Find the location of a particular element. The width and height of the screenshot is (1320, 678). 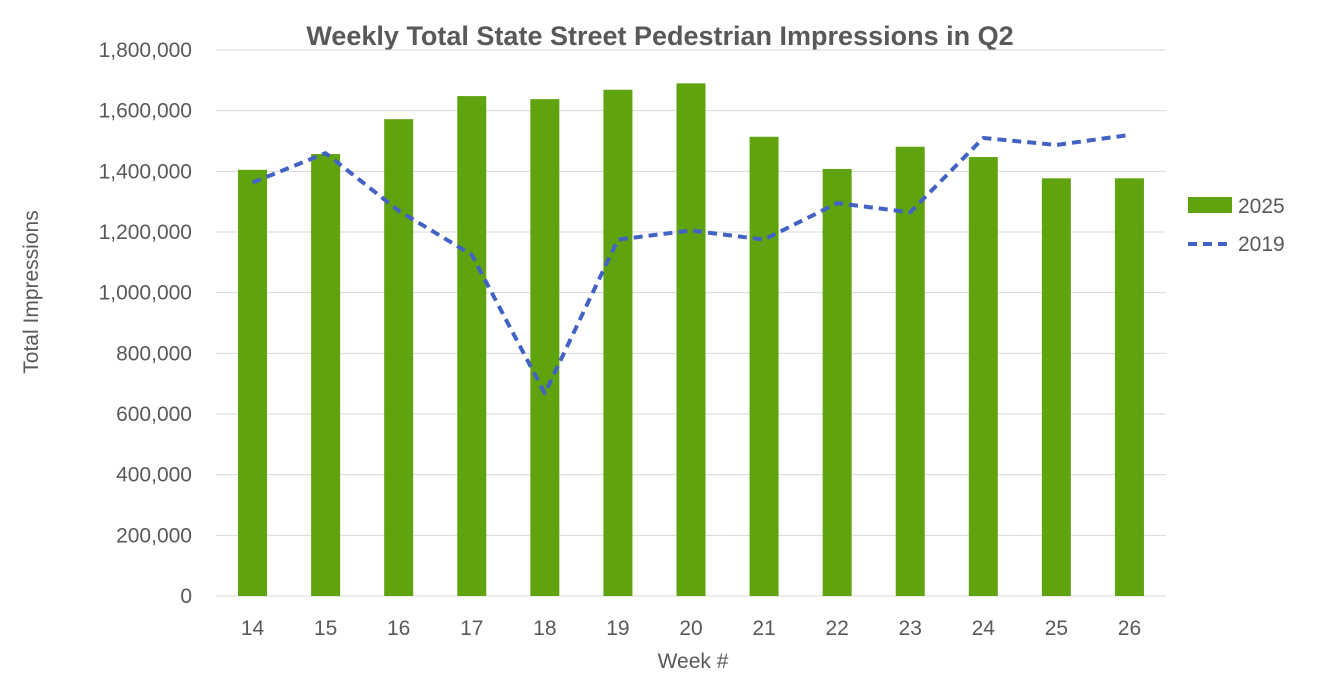

y-tick-label: 800,000 is located at coordinates (154, 353).